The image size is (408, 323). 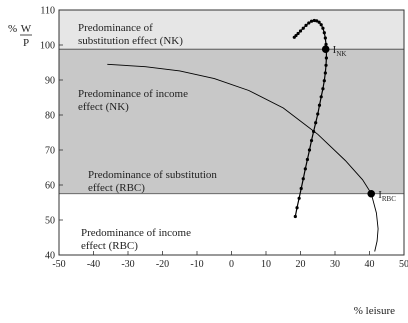 What do you see at coordinates (26, 29) in the screenshot?
I see `y-axis-label-numerator: W` at bounding box center [26, 29].